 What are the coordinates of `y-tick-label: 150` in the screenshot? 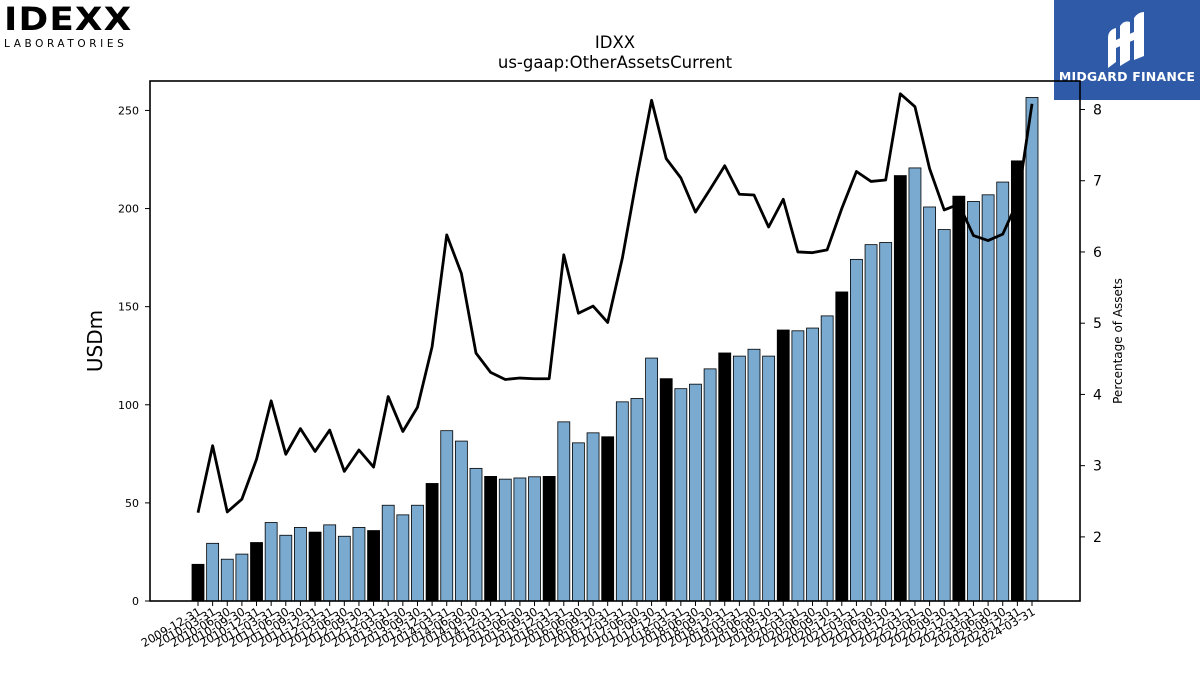 It's located at (128, 307).